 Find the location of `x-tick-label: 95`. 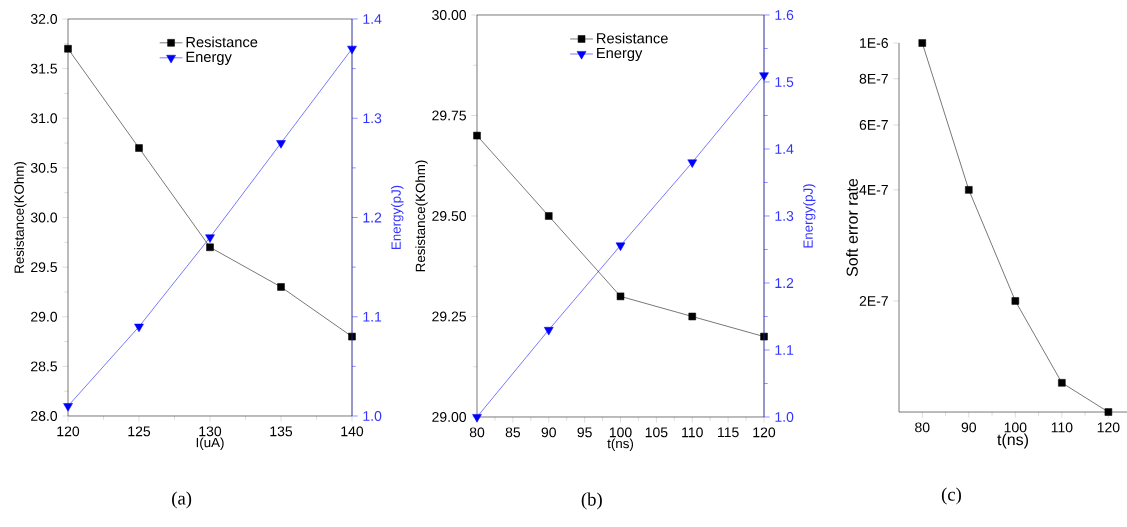

x-tick-label: 95 is located at coordinates (584, 432).